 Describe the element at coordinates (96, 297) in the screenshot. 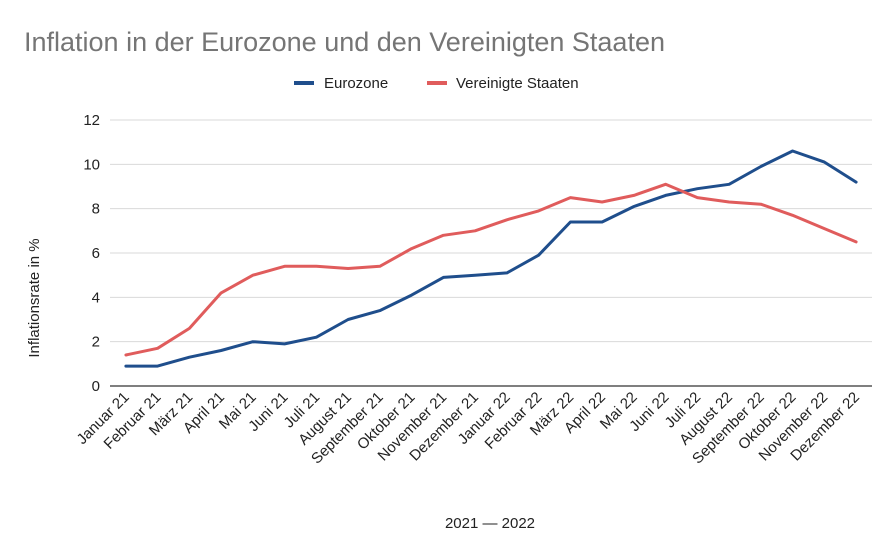

I see `y-tick-label: 4` at that location.